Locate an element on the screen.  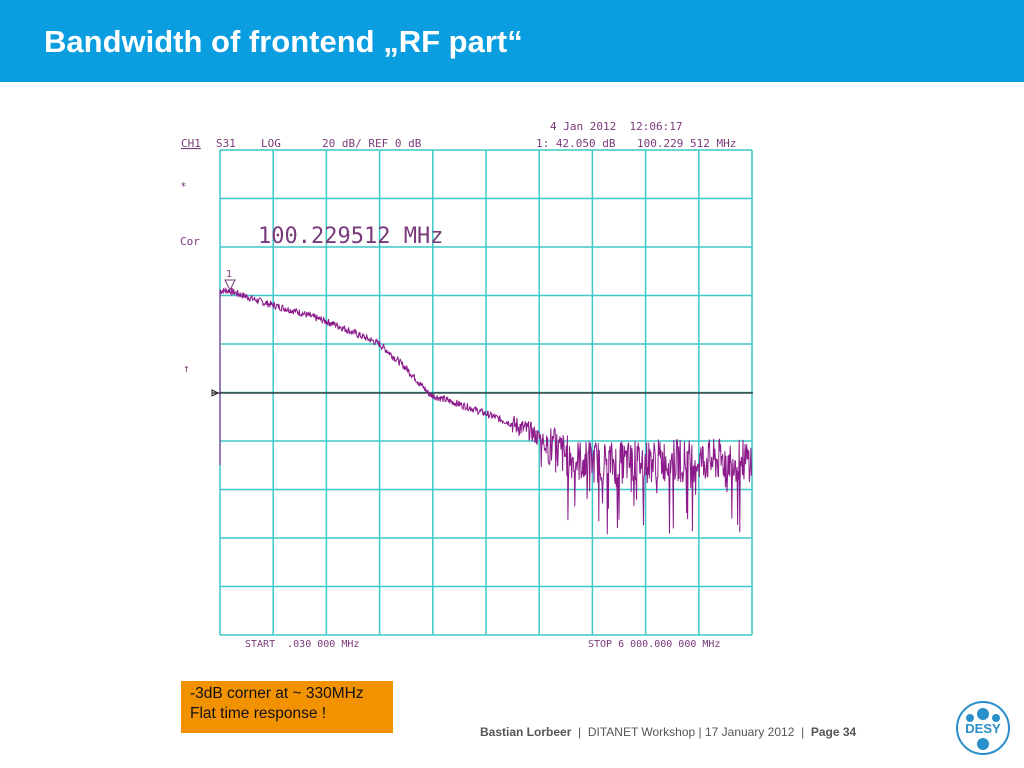
title-bar: Bandwidth of frontend „RF part“ is located at coordinates (512, 41).